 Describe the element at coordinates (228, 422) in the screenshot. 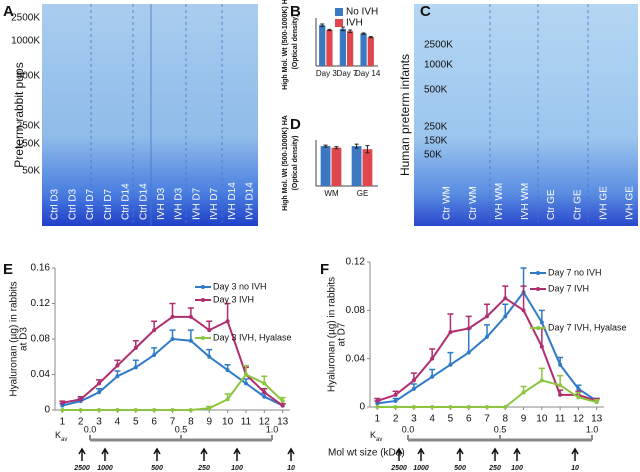

I see `x-tick-label: 10` at that location.